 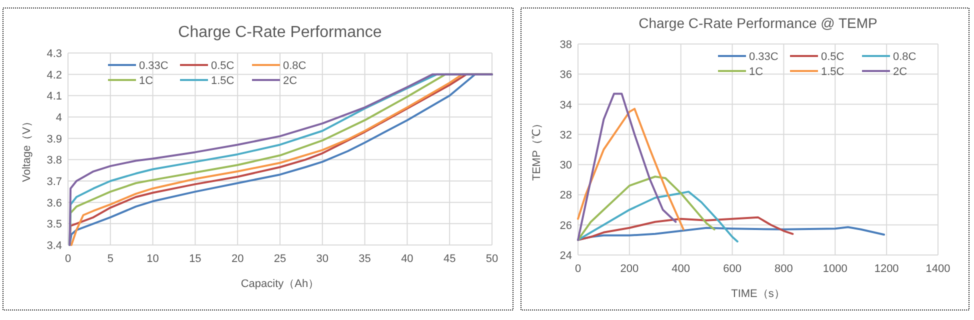 I want to click on y-axis-title: TEMP（℃）, so click(x=537, y=149).